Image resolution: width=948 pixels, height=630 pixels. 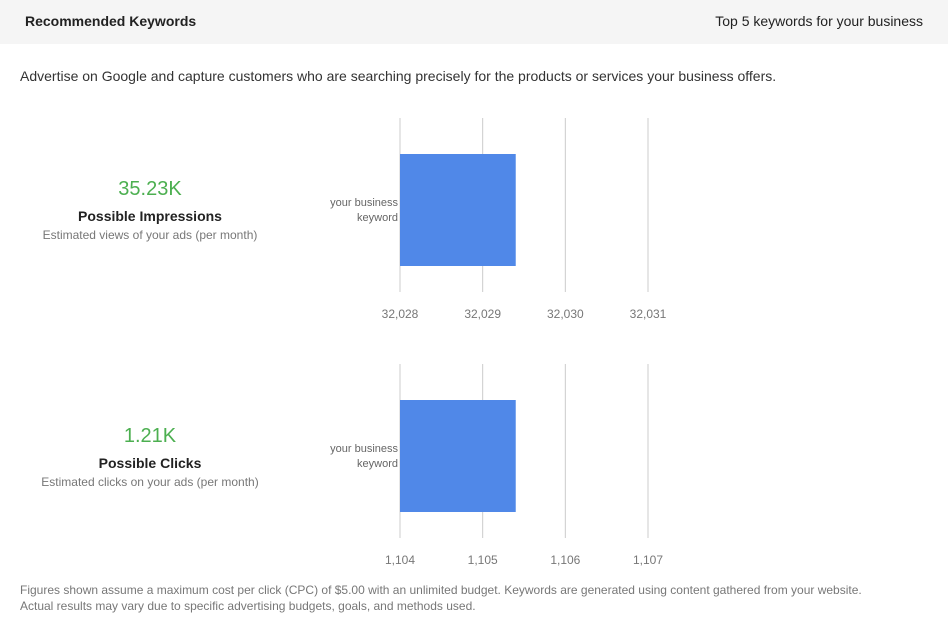 What do you see at coordinates (150, 463) in the screenshot?
I see `clicks-label: Possible Clicks` at bounding box center [150, 463].